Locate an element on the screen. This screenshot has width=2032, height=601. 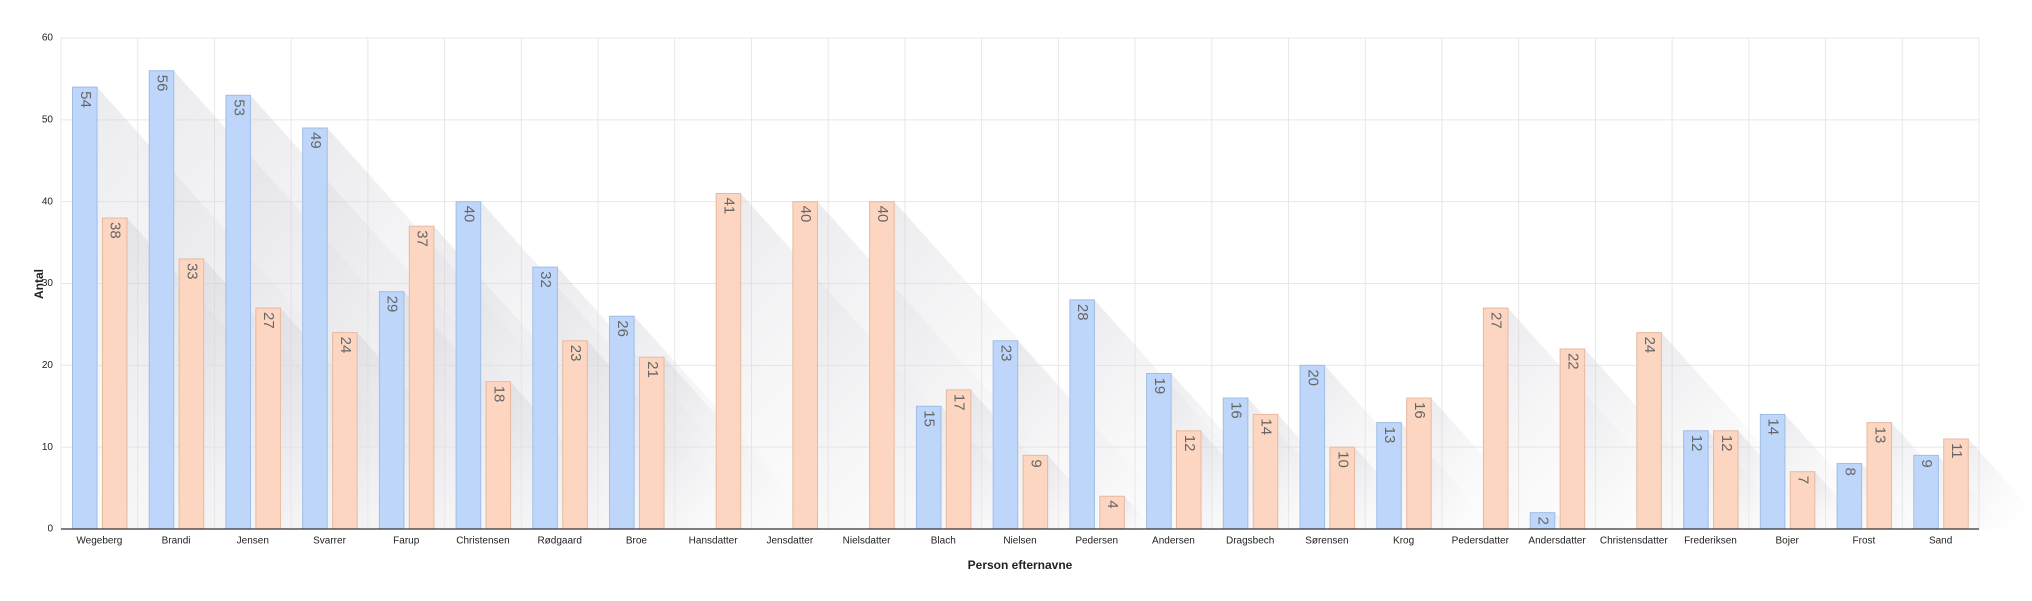
data-label: 28 is located at coordinates (1082, 312).